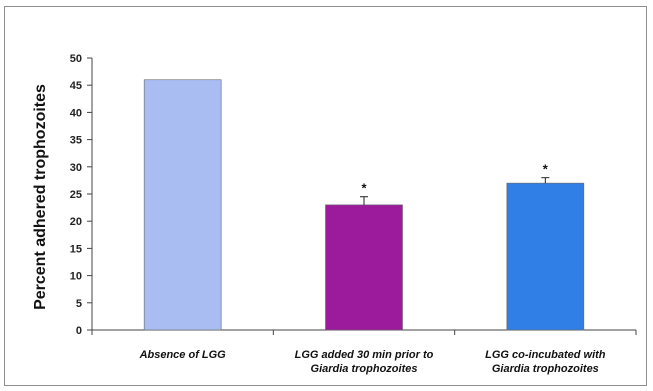  I want to click on y-tick-label: 35, so click(76, 141).